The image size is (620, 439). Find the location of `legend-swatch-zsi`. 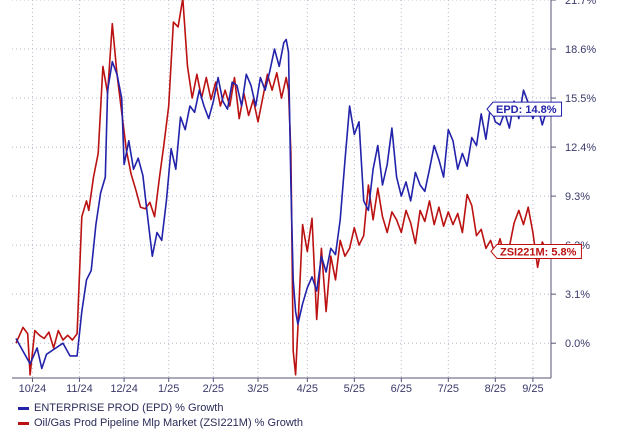

legend-swatch-zsi is located at coordinates (23, 423).